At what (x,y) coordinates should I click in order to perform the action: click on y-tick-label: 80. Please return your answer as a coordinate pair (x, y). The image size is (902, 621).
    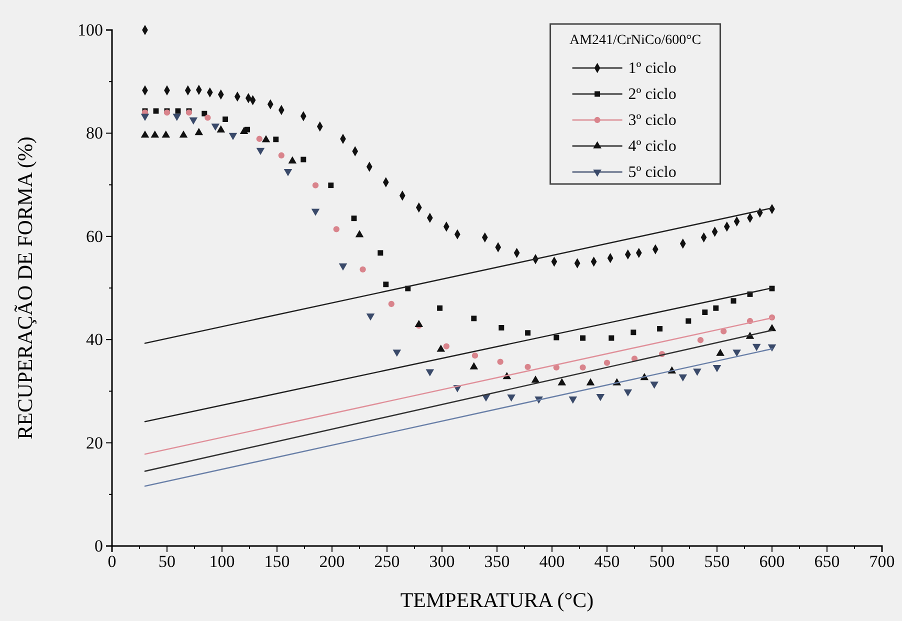
    Looking at the image, I should click on (94, 133).